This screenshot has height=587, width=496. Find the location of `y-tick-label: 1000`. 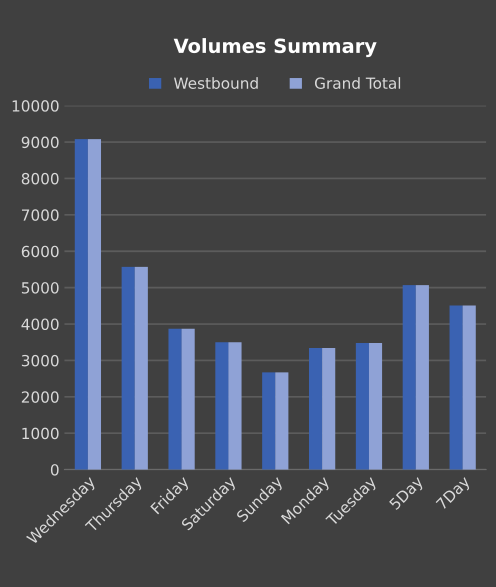

y-tick-label: 1000 is located at coordinates (40, 434).